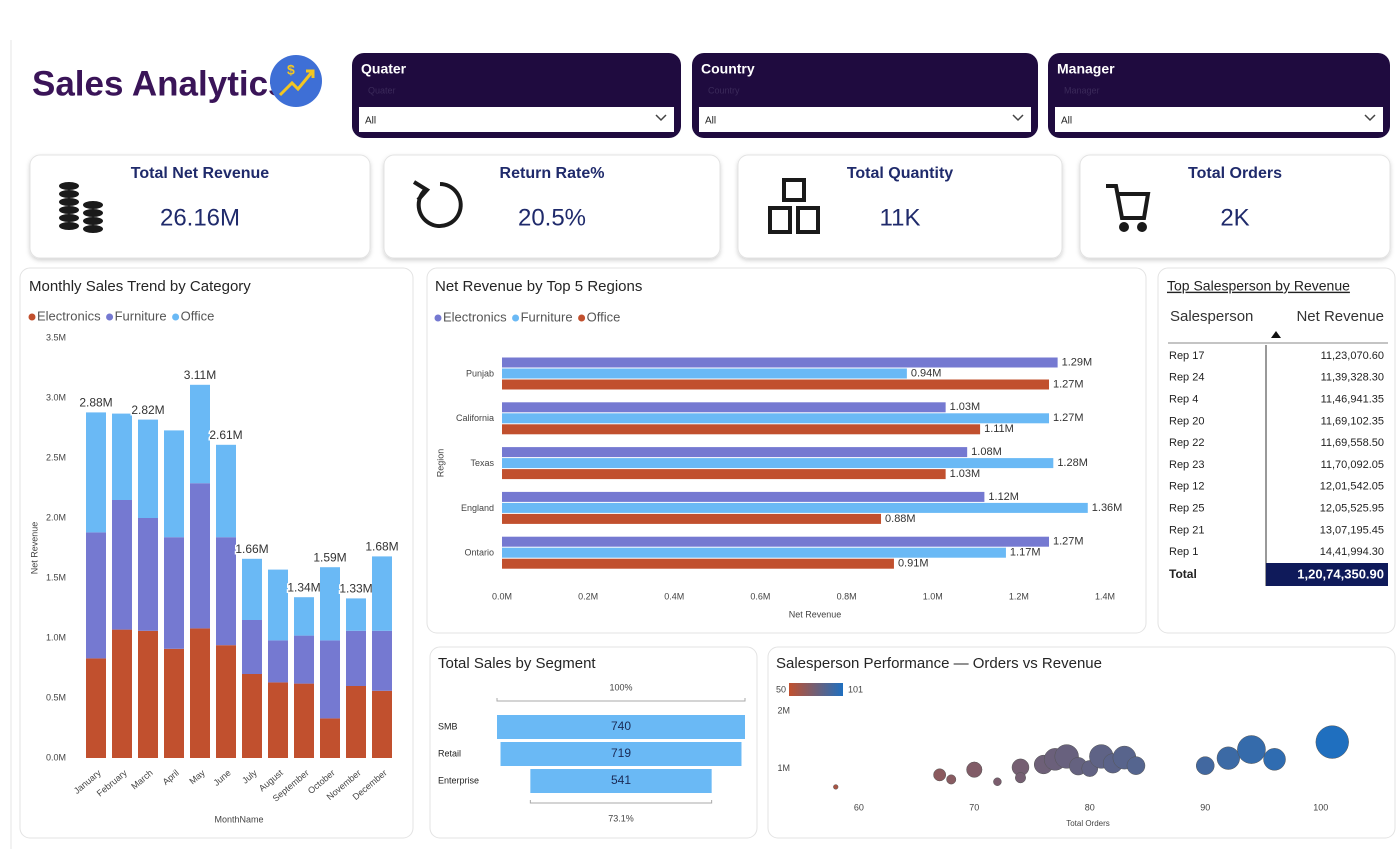  Describe the element at coordinates (517, 663) in the screenshot. I see `chart-title: Total Sales by Segment` at that location.